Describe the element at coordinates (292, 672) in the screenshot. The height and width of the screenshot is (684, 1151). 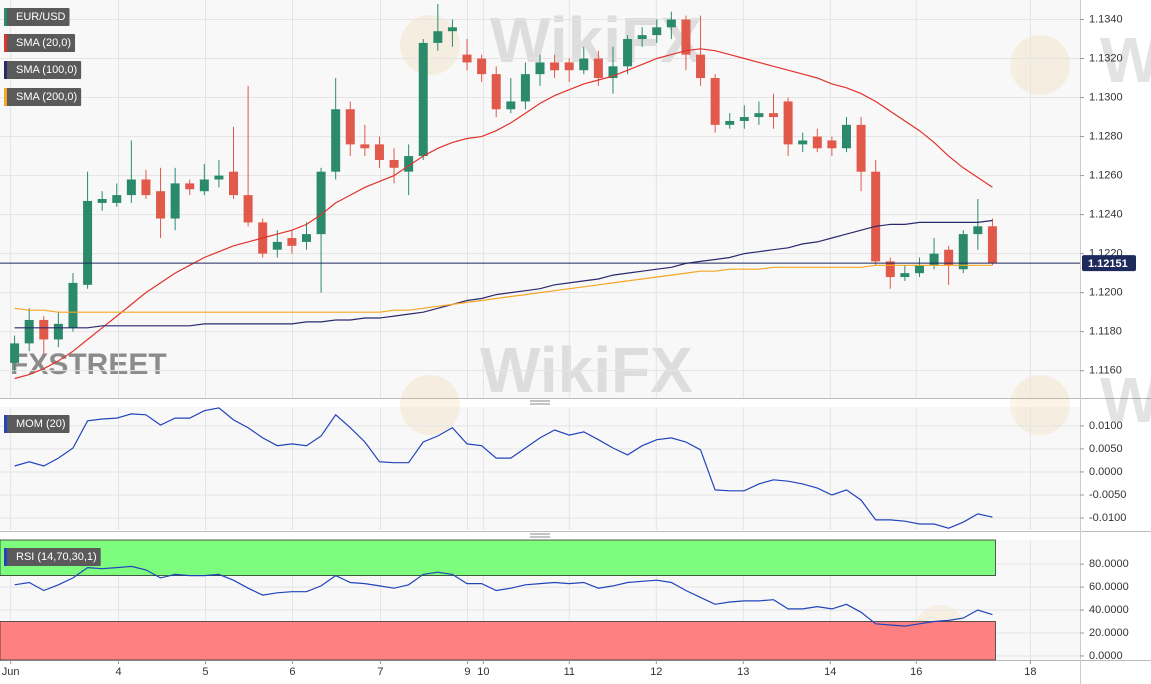
I see `x-tick-label: 6` at that location.